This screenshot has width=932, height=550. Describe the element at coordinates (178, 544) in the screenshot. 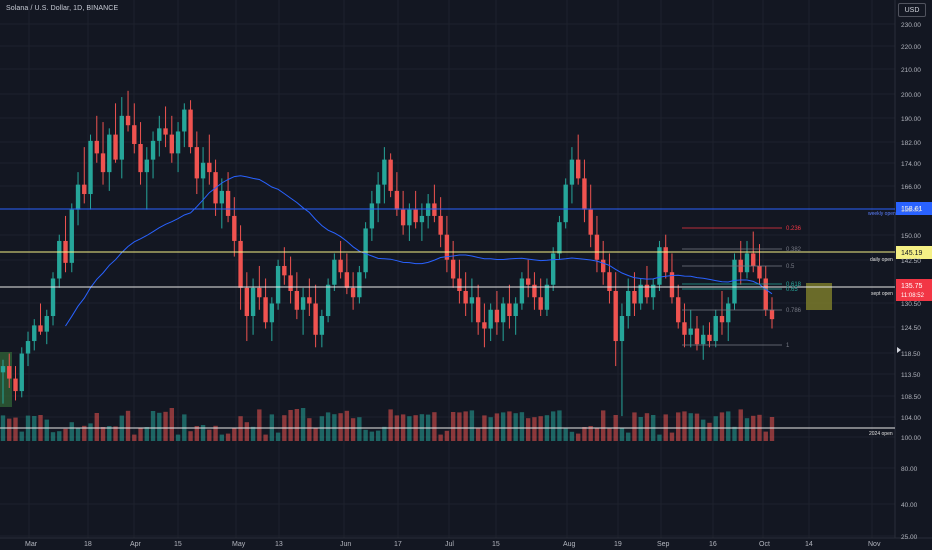

I see `time-axis-label: 15` at that location.